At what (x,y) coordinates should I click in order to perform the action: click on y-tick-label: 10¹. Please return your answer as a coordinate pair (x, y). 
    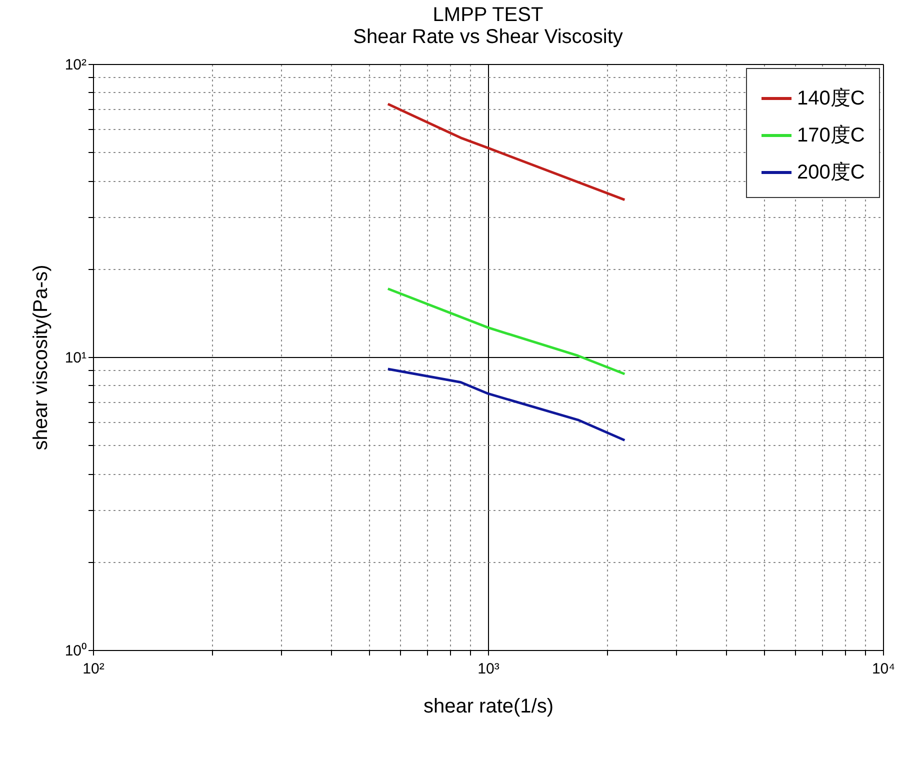
    Looking at the image, I should click on (75, 358).